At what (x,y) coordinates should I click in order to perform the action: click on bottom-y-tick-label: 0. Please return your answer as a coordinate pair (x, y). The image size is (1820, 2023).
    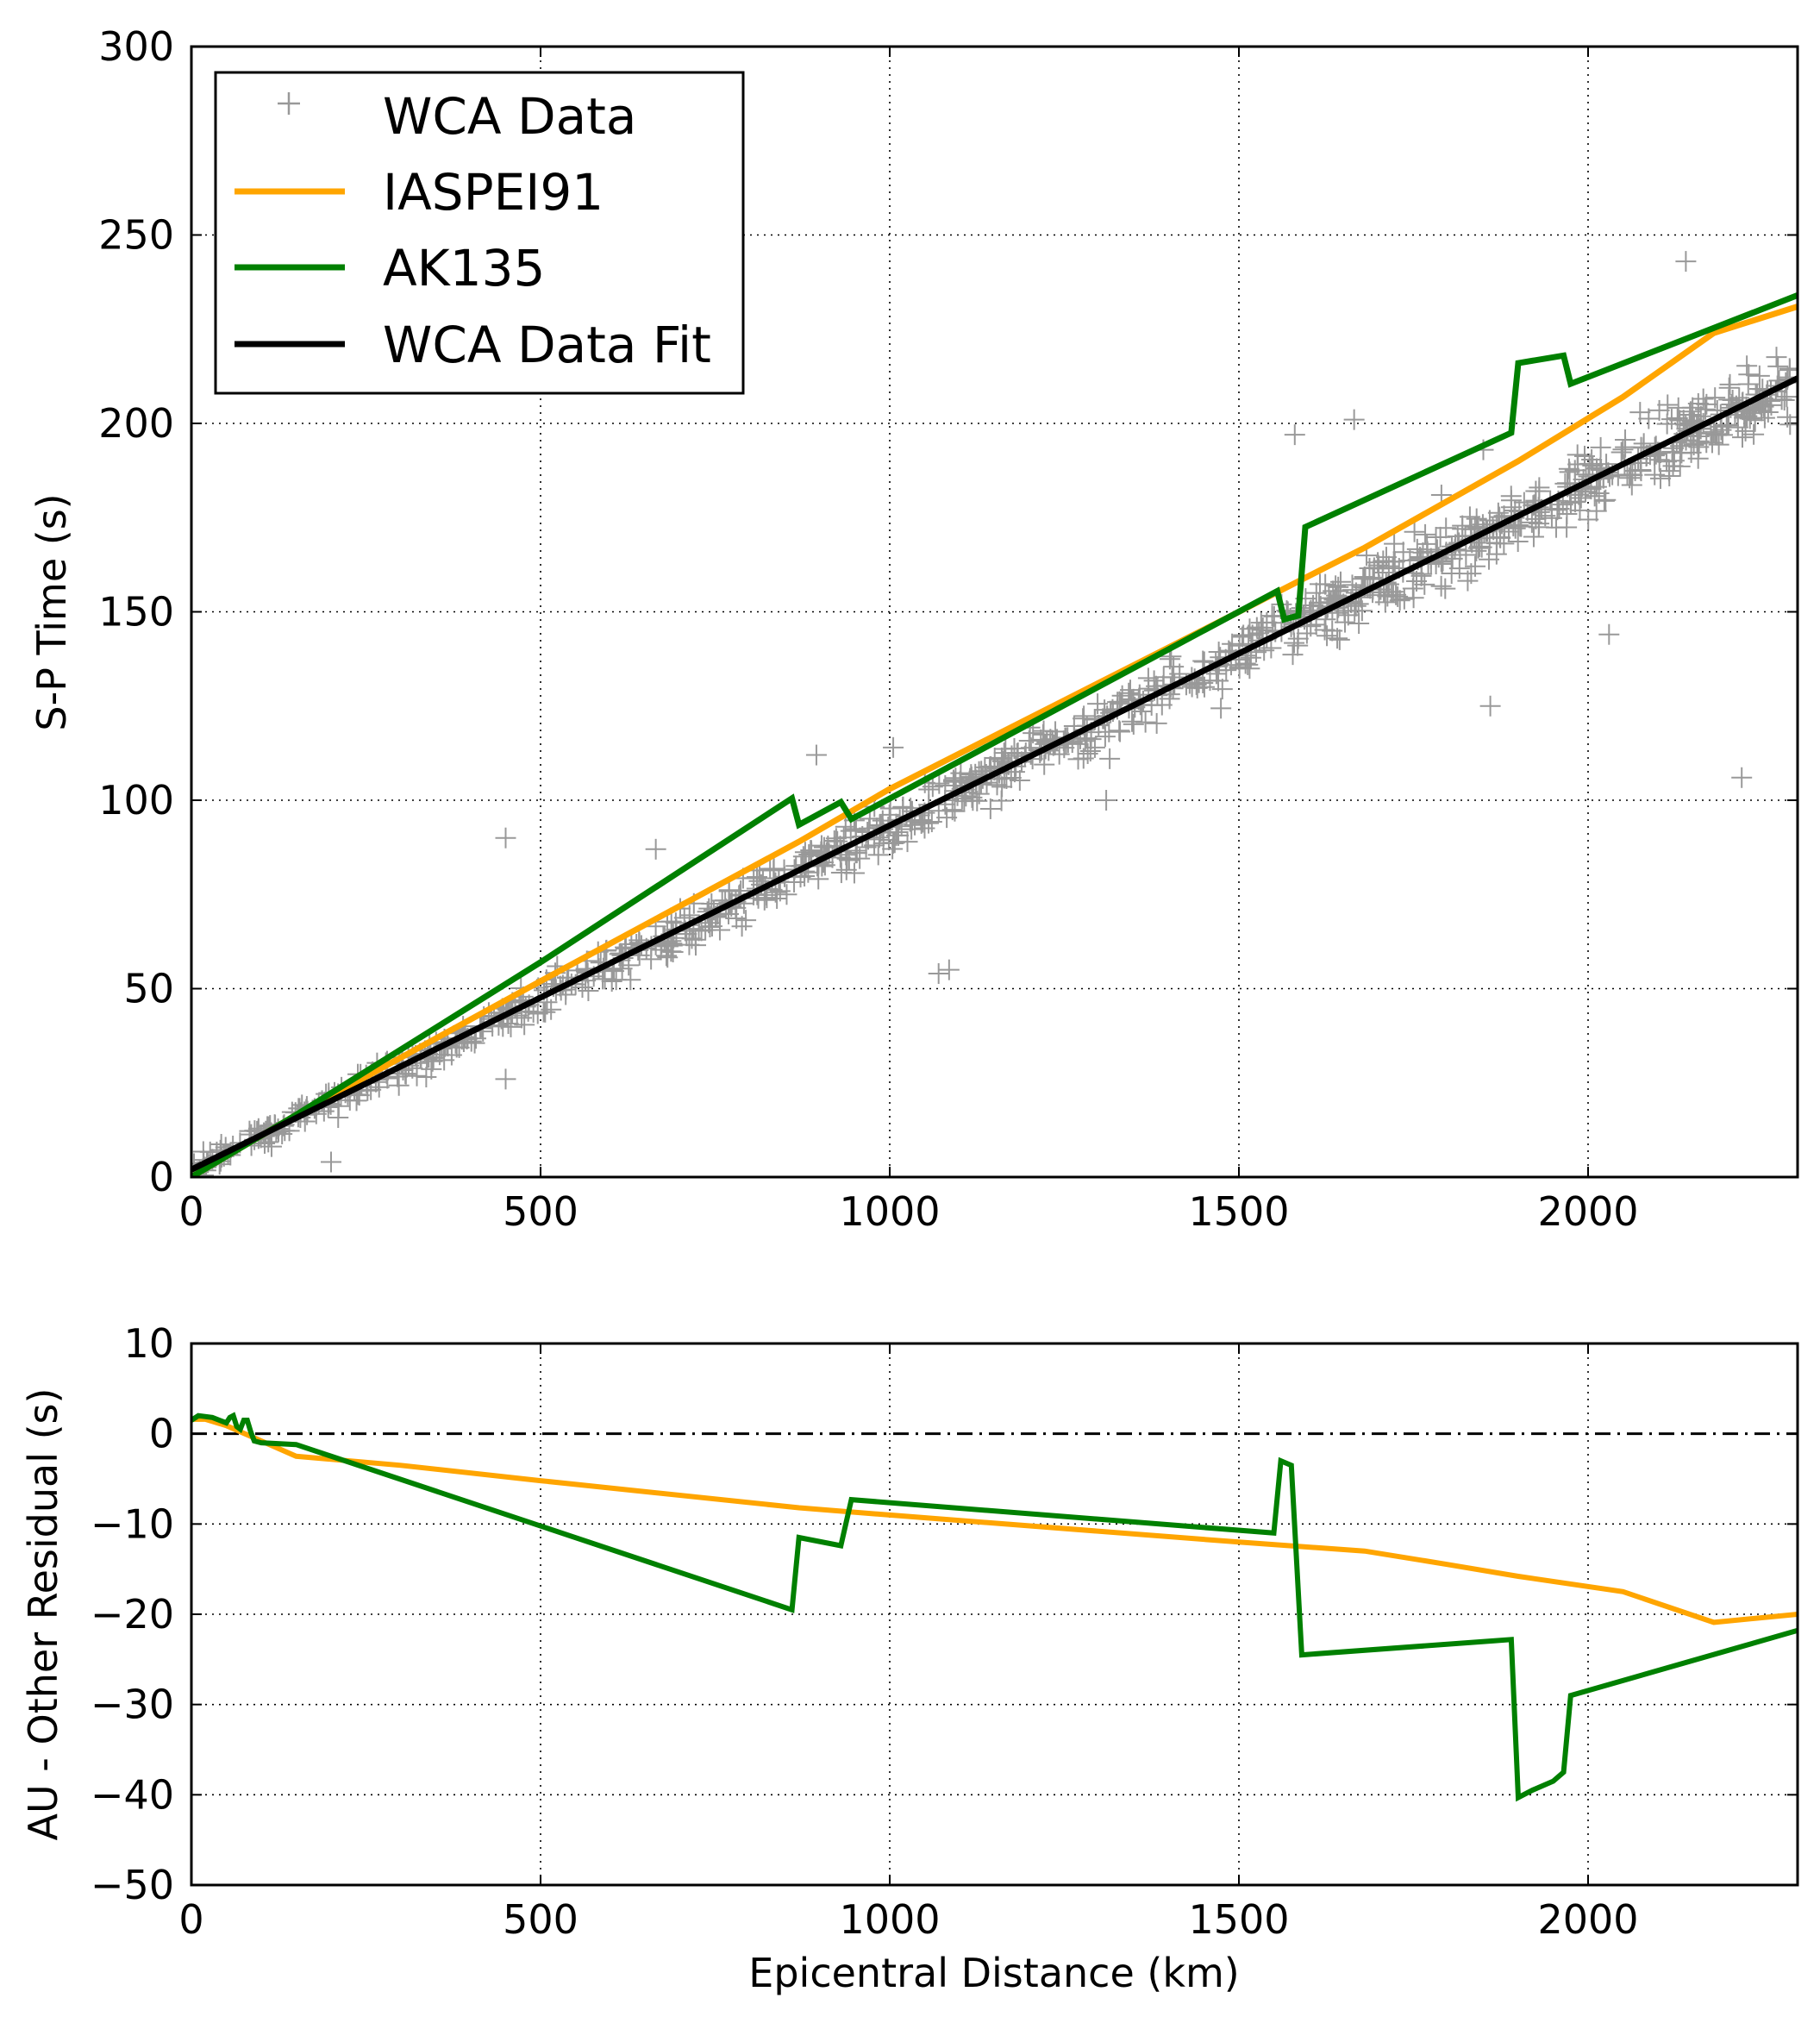
    Looking at the image, I should click on (162, 1434).